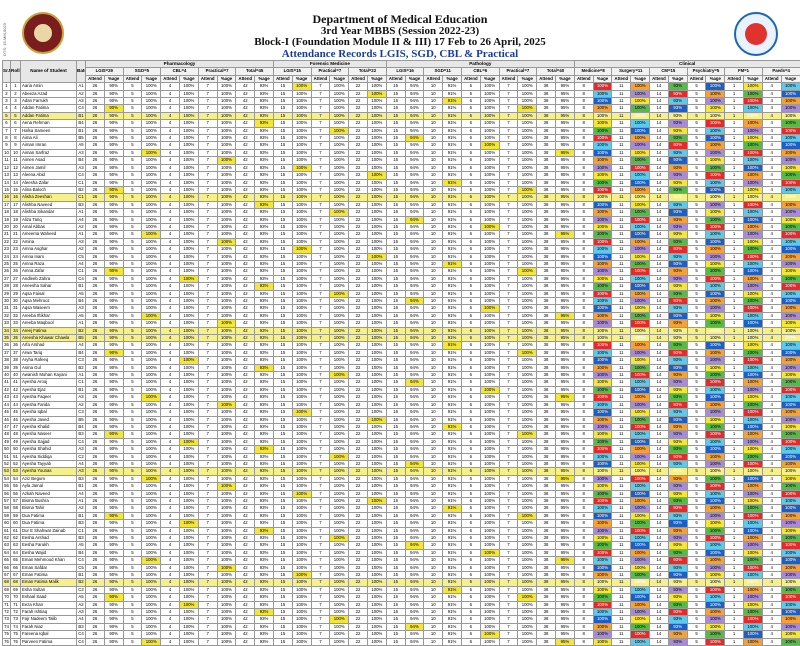 The height and width of the screenshot is (646, 800). Describe the element at coordinates (16, 612) in the screenshot. I see `student-roll: 72` at that location.